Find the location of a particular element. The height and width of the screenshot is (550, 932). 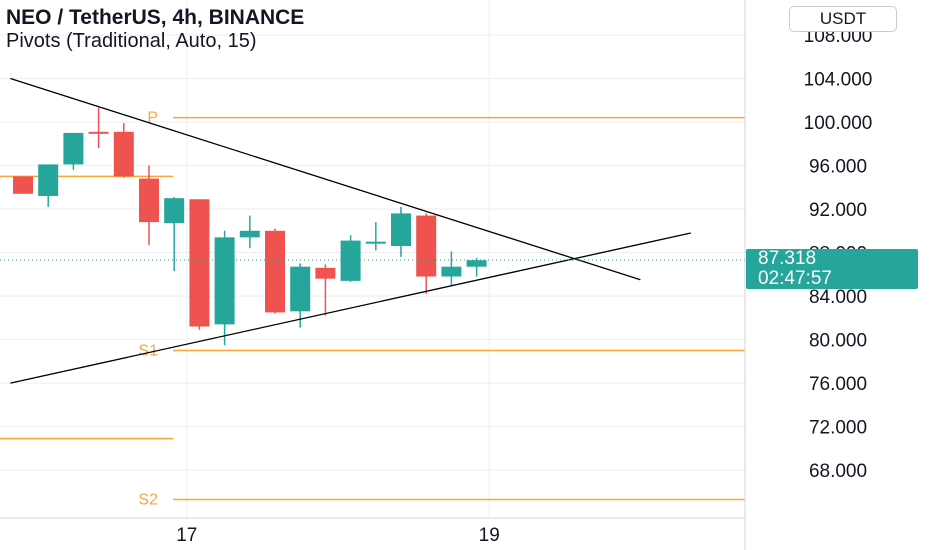

y-tick-label: 84.000 is located at coordinates (838, 297).